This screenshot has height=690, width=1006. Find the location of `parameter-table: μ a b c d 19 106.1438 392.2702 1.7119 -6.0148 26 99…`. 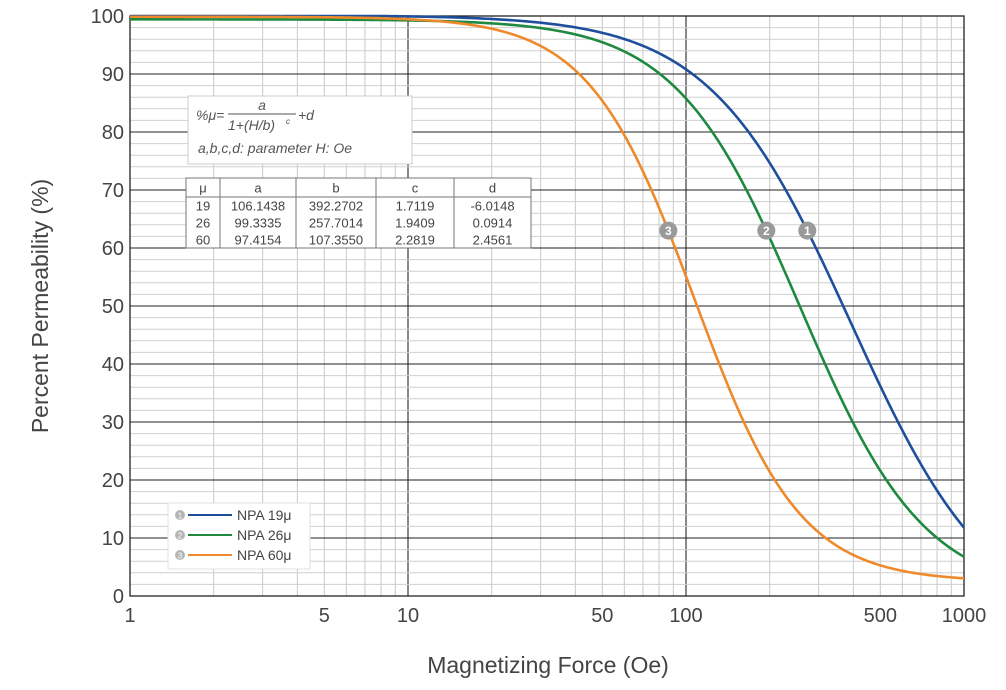

parameter-table: μ a b c d 19 106.1438 392.2702 1.7119 -6.0148 26 99… is located at coordinates (358, 213).